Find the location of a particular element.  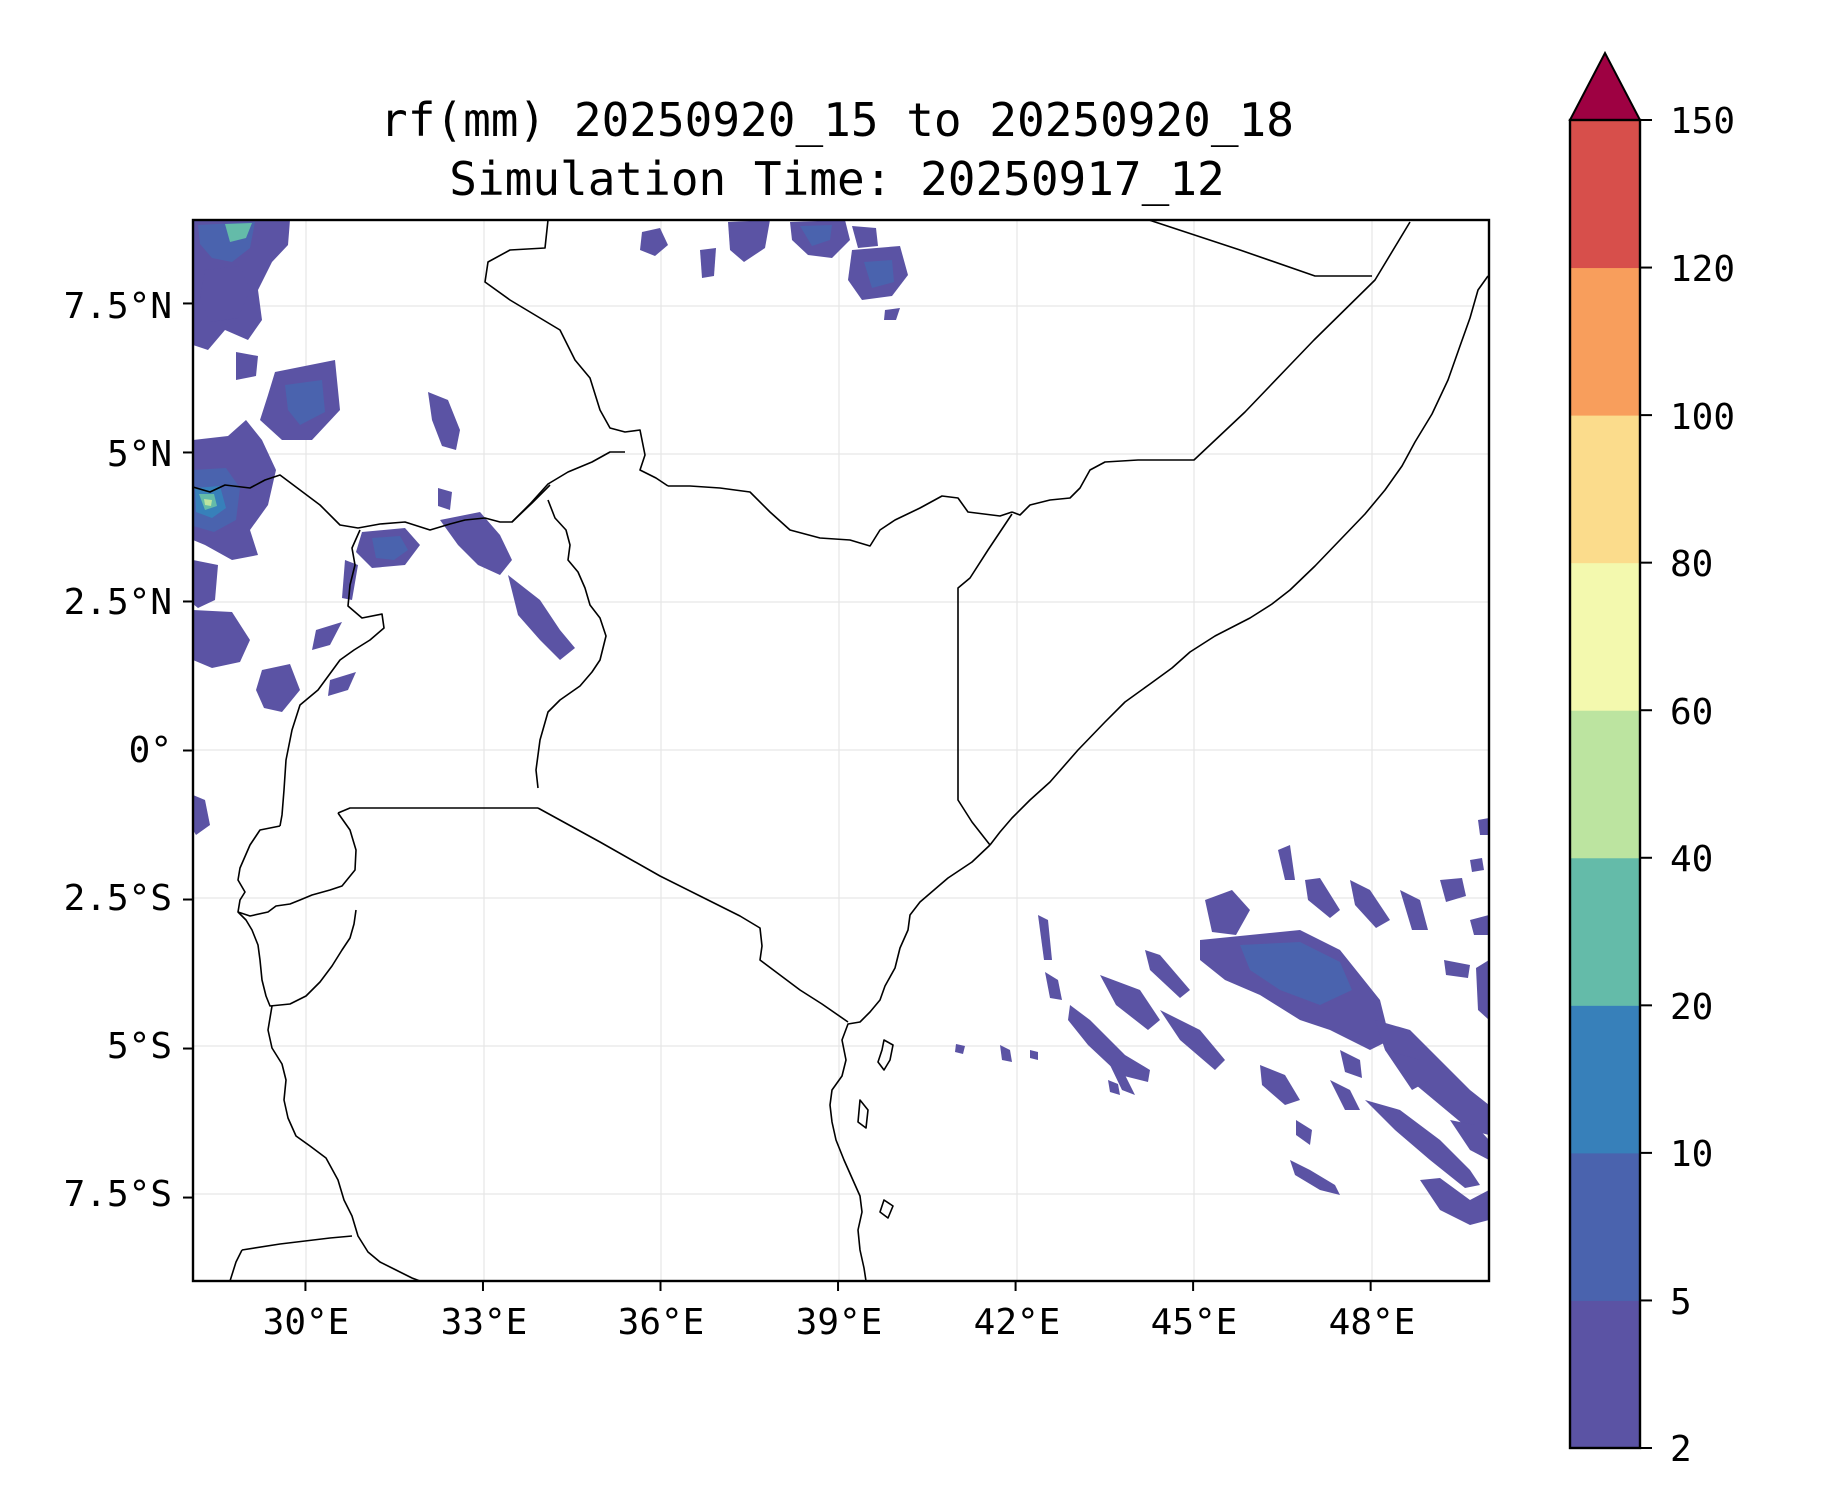

border-rwanda-burundi-drc is located at coordinates (297, 864).